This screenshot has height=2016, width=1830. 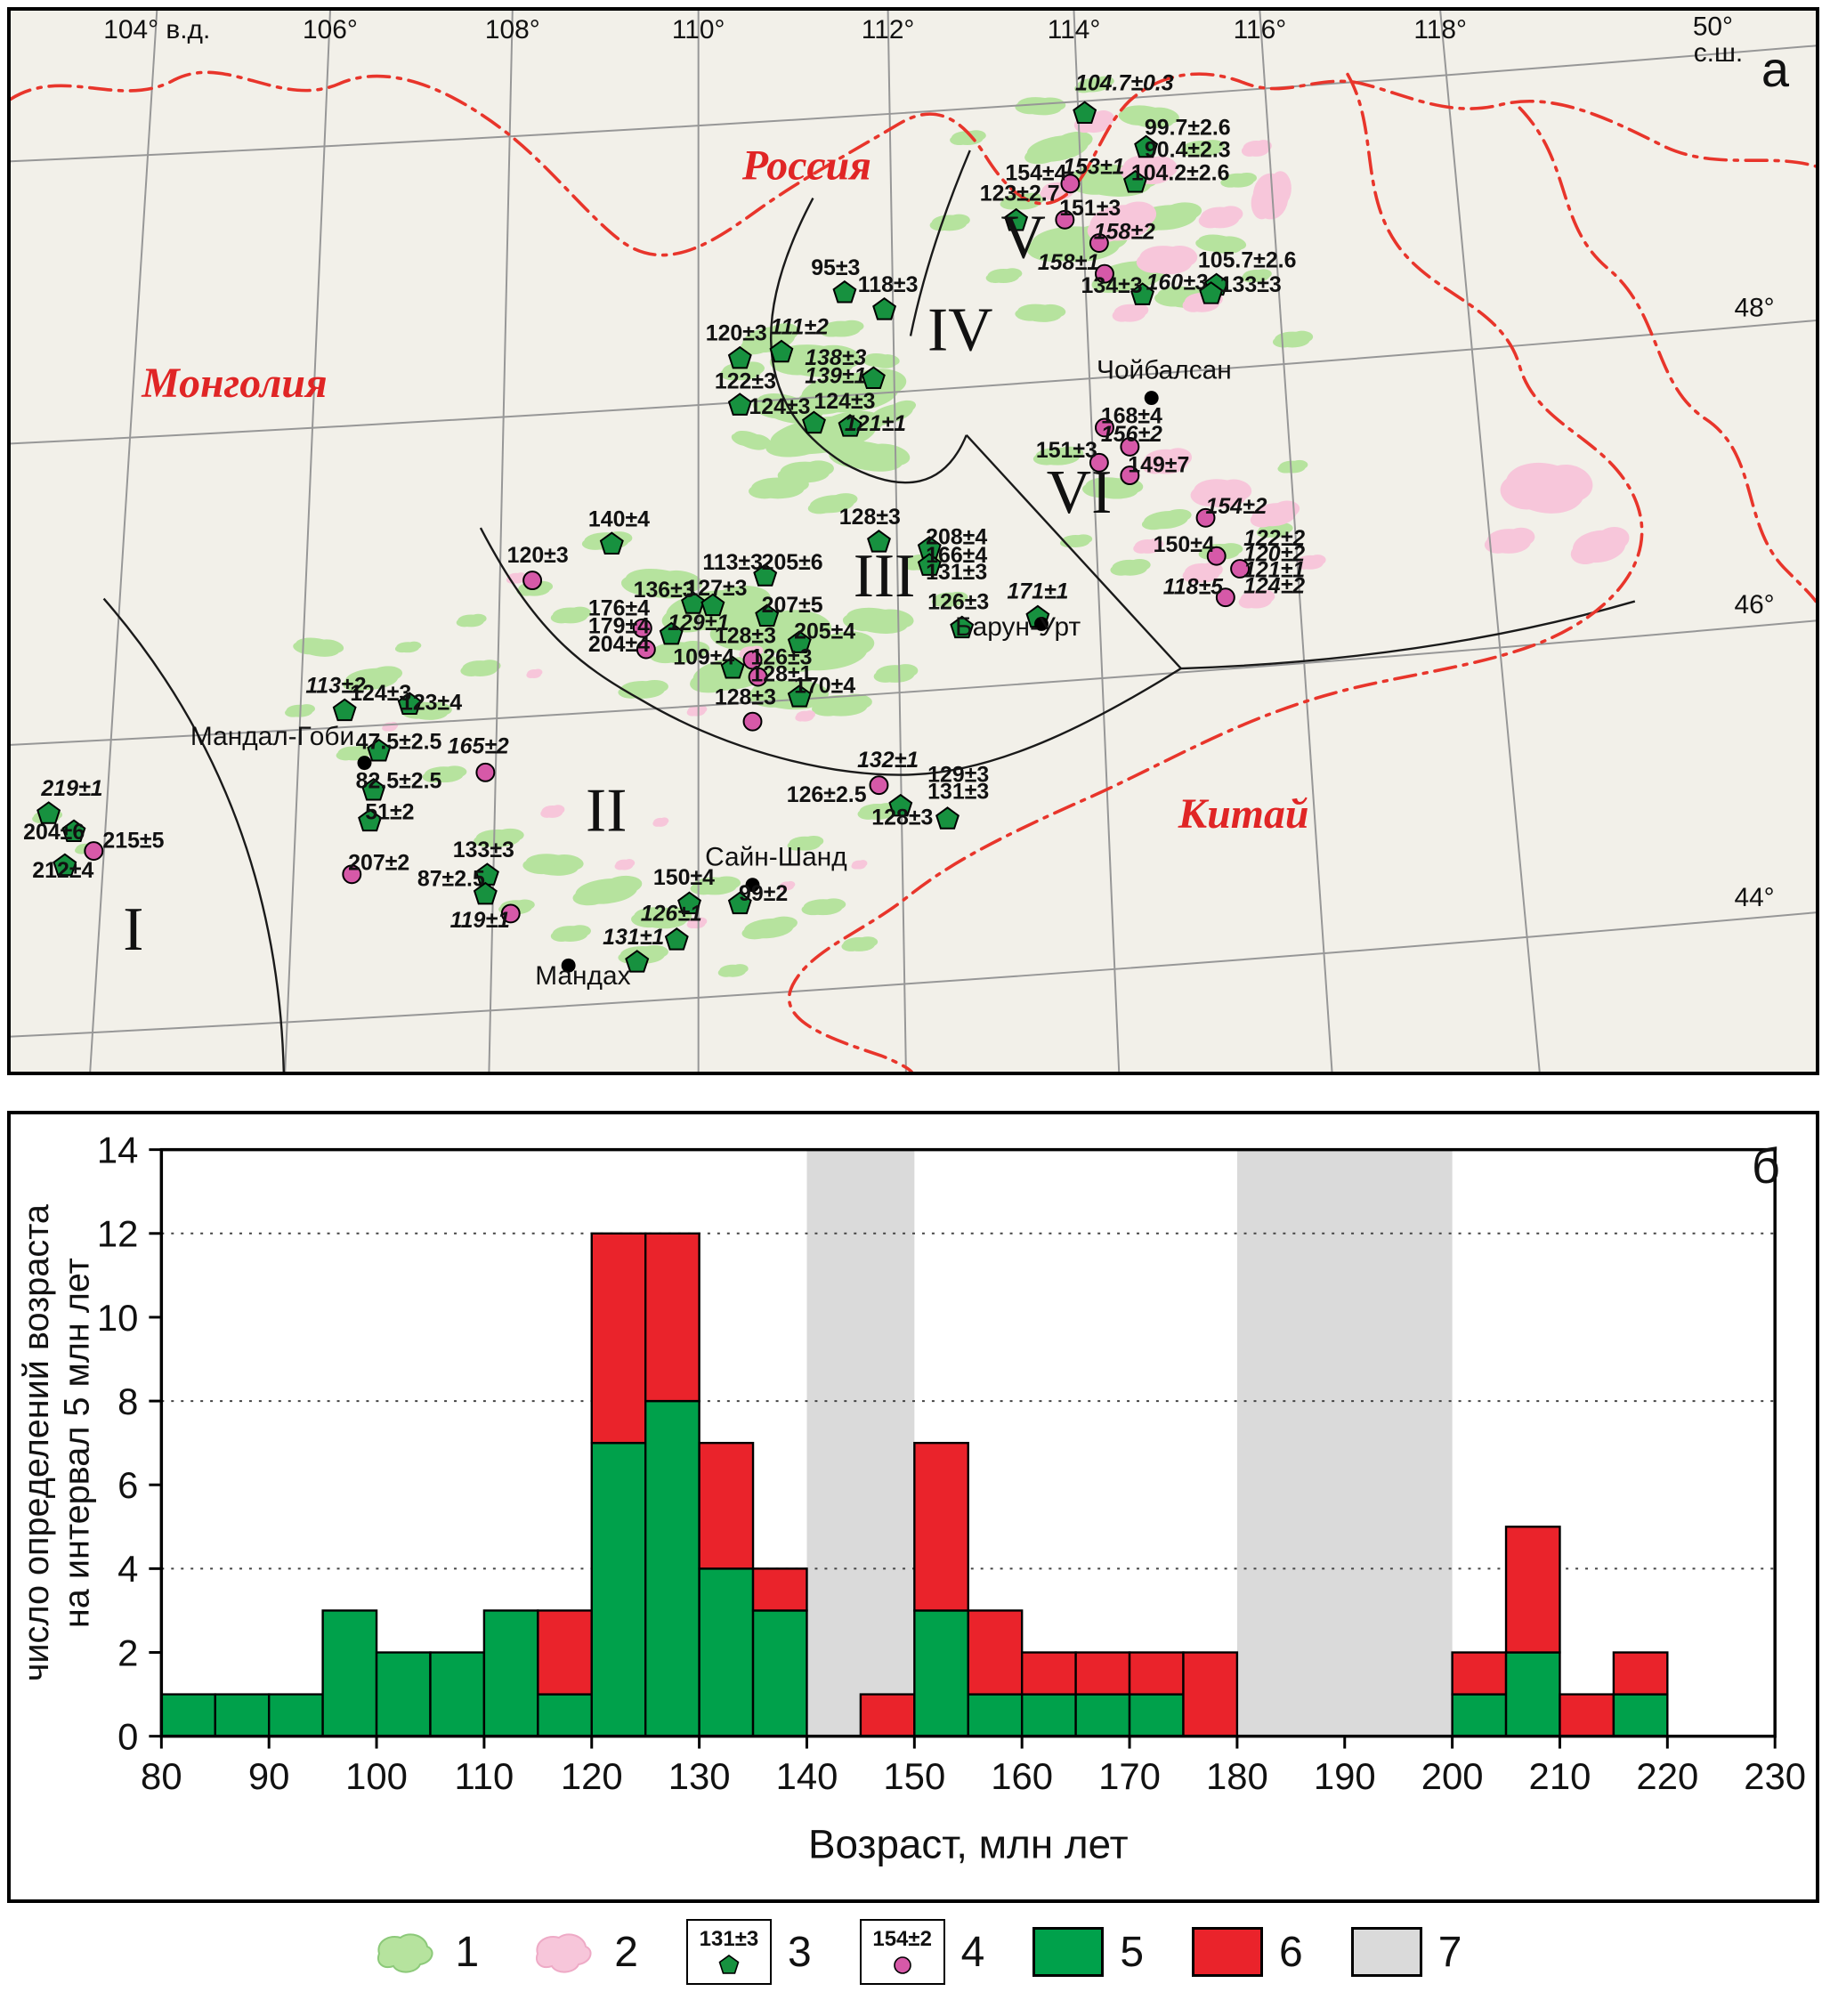 What do you see at coordinates (922, 1952) in the screenshot?
I see `legend-item-4: 154±2 4` at bounding box center [922, 1952].